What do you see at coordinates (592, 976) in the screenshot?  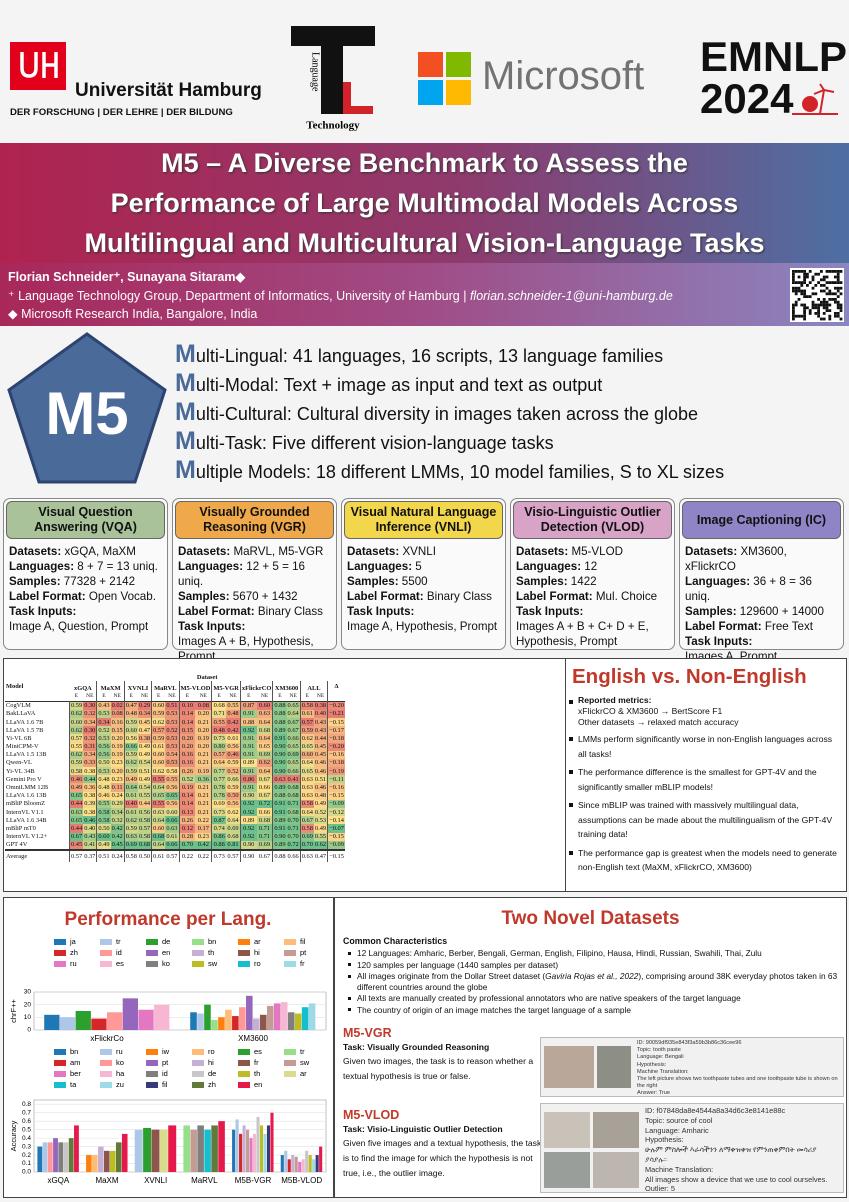 I see `citation: Gaviria Rojas et al., 2022` at bounding box center [592, 976].